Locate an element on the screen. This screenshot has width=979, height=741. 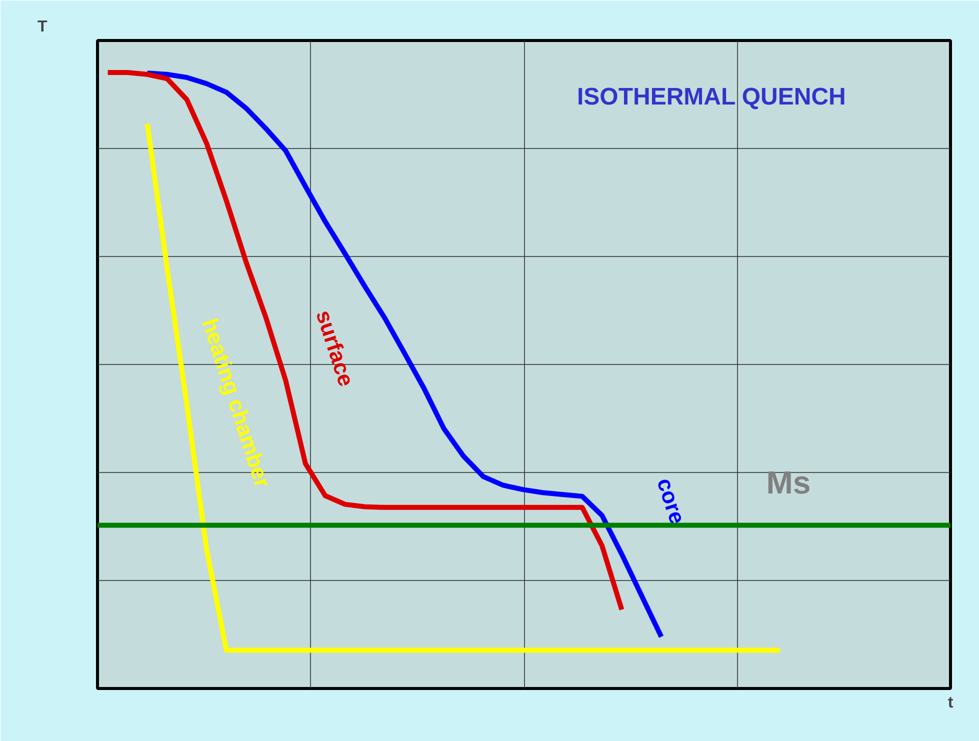
ref-line-label: Ms is located at coordinates (788, 482).